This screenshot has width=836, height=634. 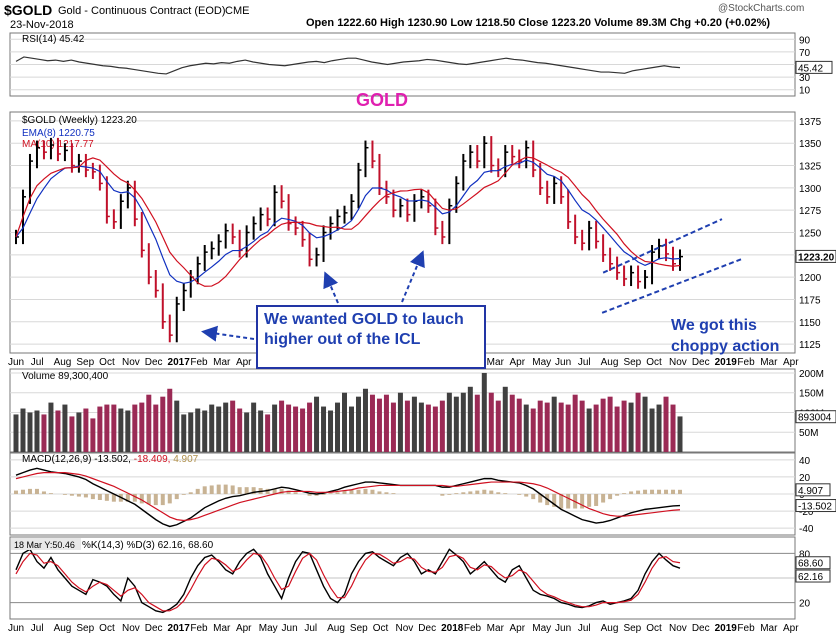 I want to click on channel-upper-line, so click(x=662, y=246).